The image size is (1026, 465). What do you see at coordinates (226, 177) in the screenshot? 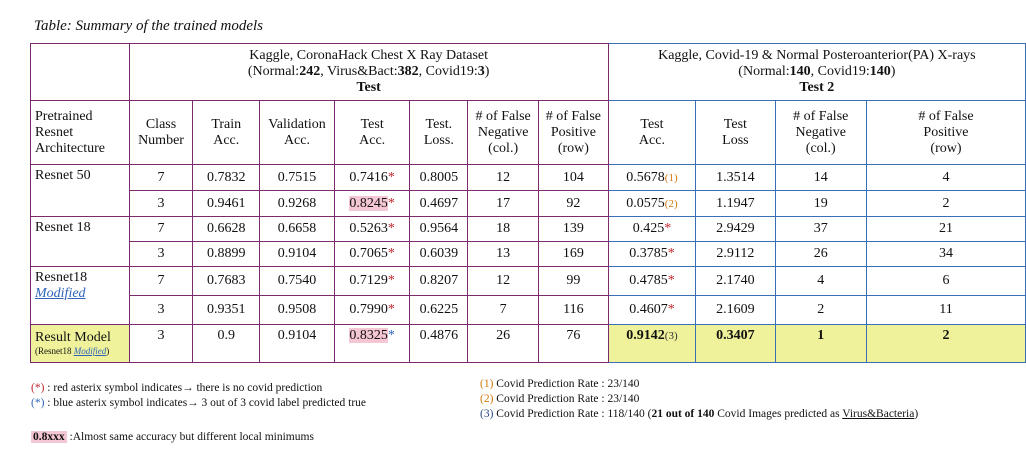
I see `cell-train: 0.7832` at bounding box center [226, 177].